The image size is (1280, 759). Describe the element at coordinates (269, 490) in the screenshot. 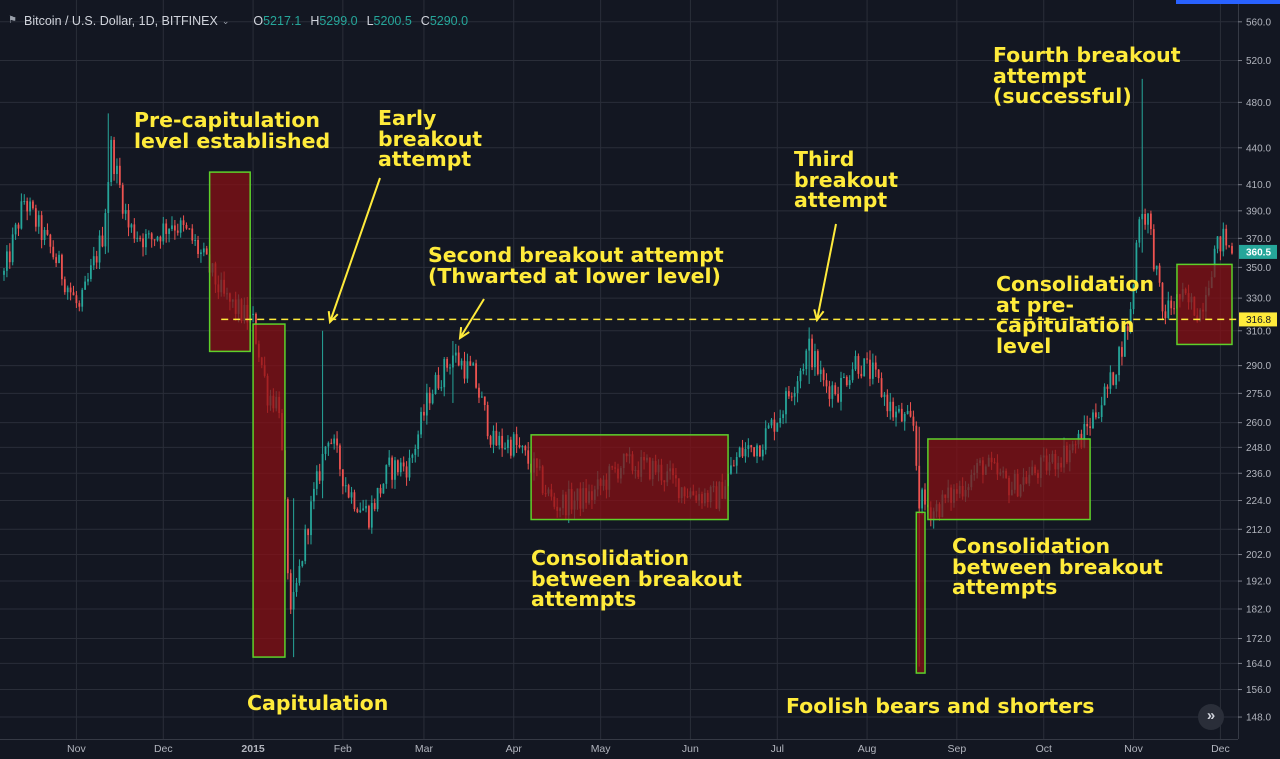

I see `capitulation-box` at that location.